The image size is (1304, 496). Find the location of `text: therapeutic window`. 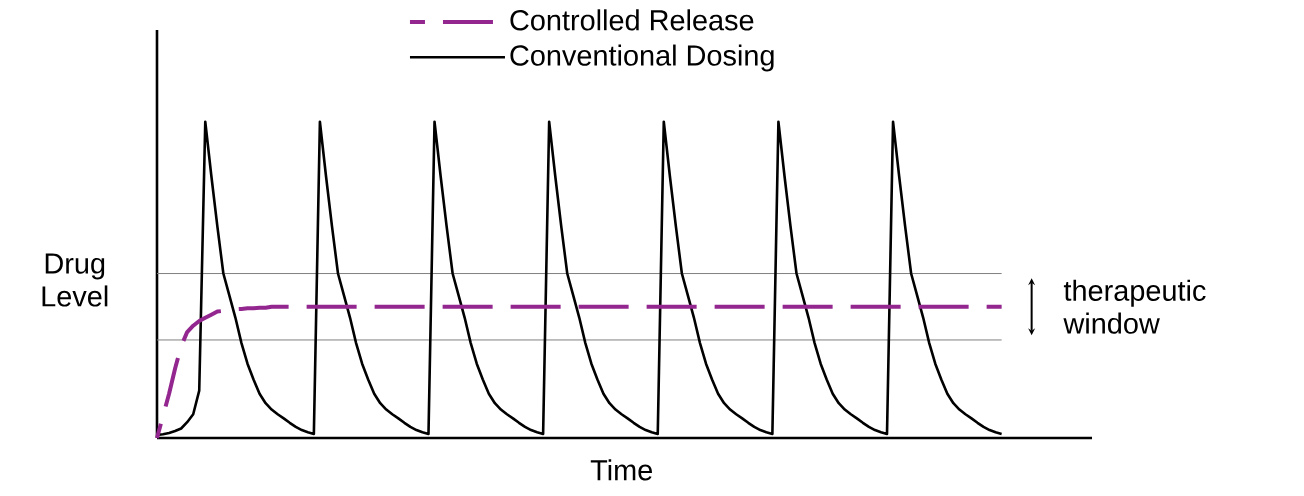

text: therapeutic window is located at coordinates (1134, 306).